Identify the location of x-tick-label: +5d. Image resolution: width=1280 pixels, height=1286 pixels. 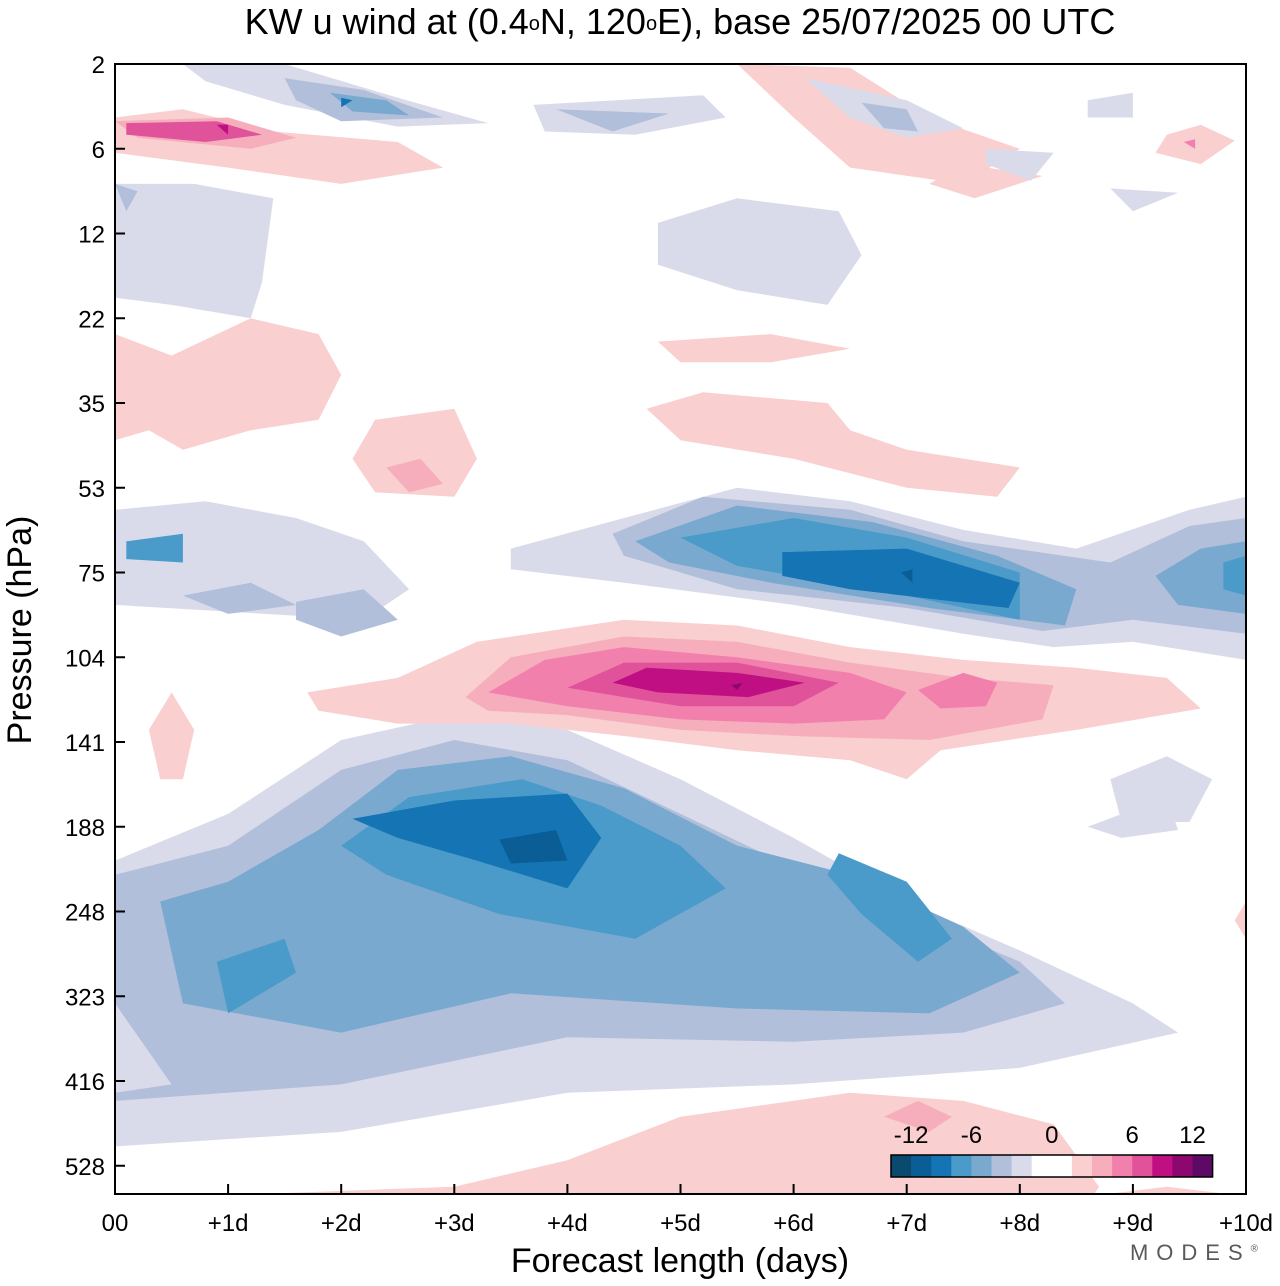
(680, 1223).